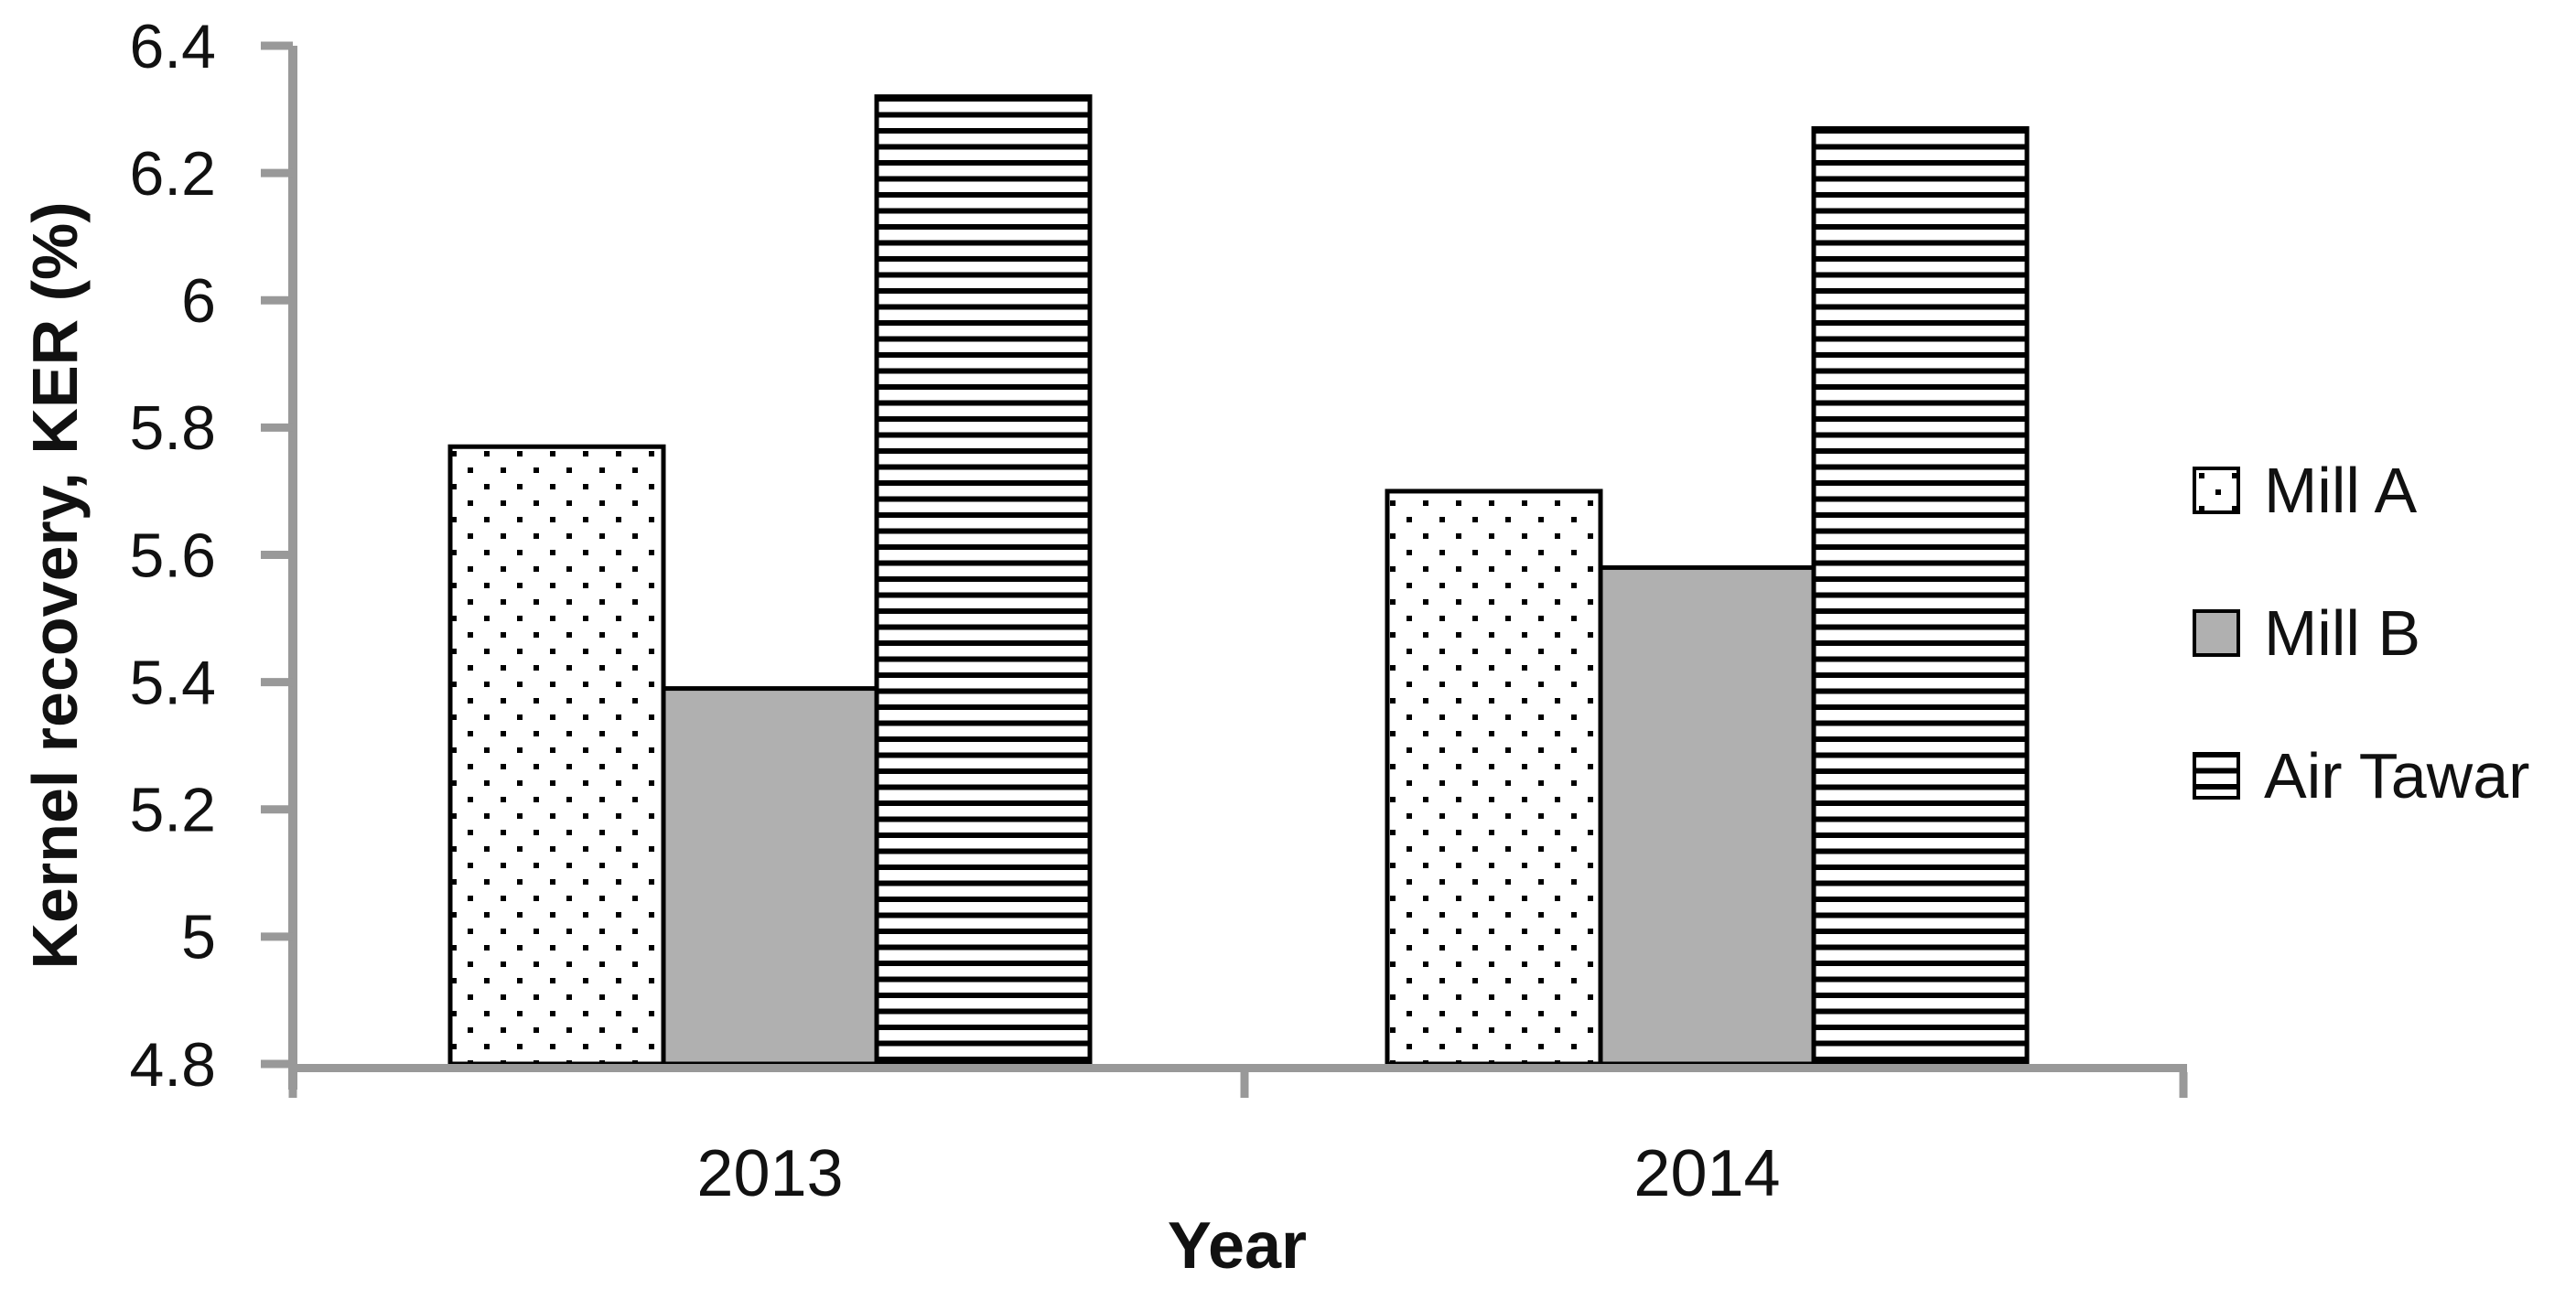 This screenshot has width=2576, height=1289. What do you see at coordinates (172, 47) in the screenshot?
I see `y-tick-label-6.4: 6.4` at bounding box center [172, 47].